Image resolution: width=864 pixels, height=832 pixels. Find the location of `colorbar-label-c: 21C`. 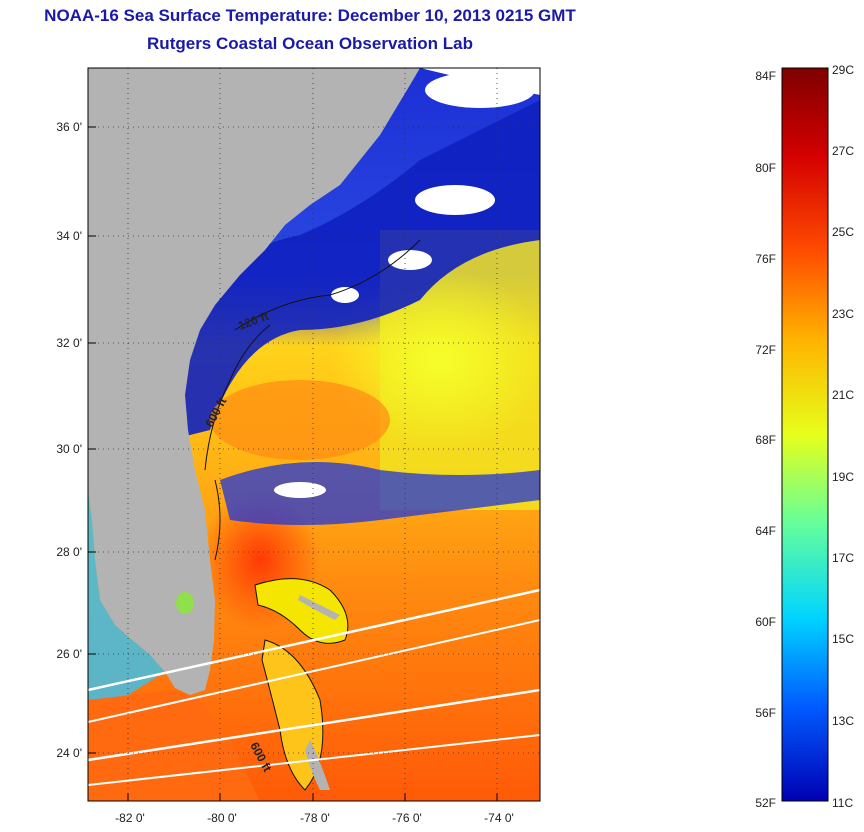

colorbar-label-c: 21C is located at coordinates (843, 395).